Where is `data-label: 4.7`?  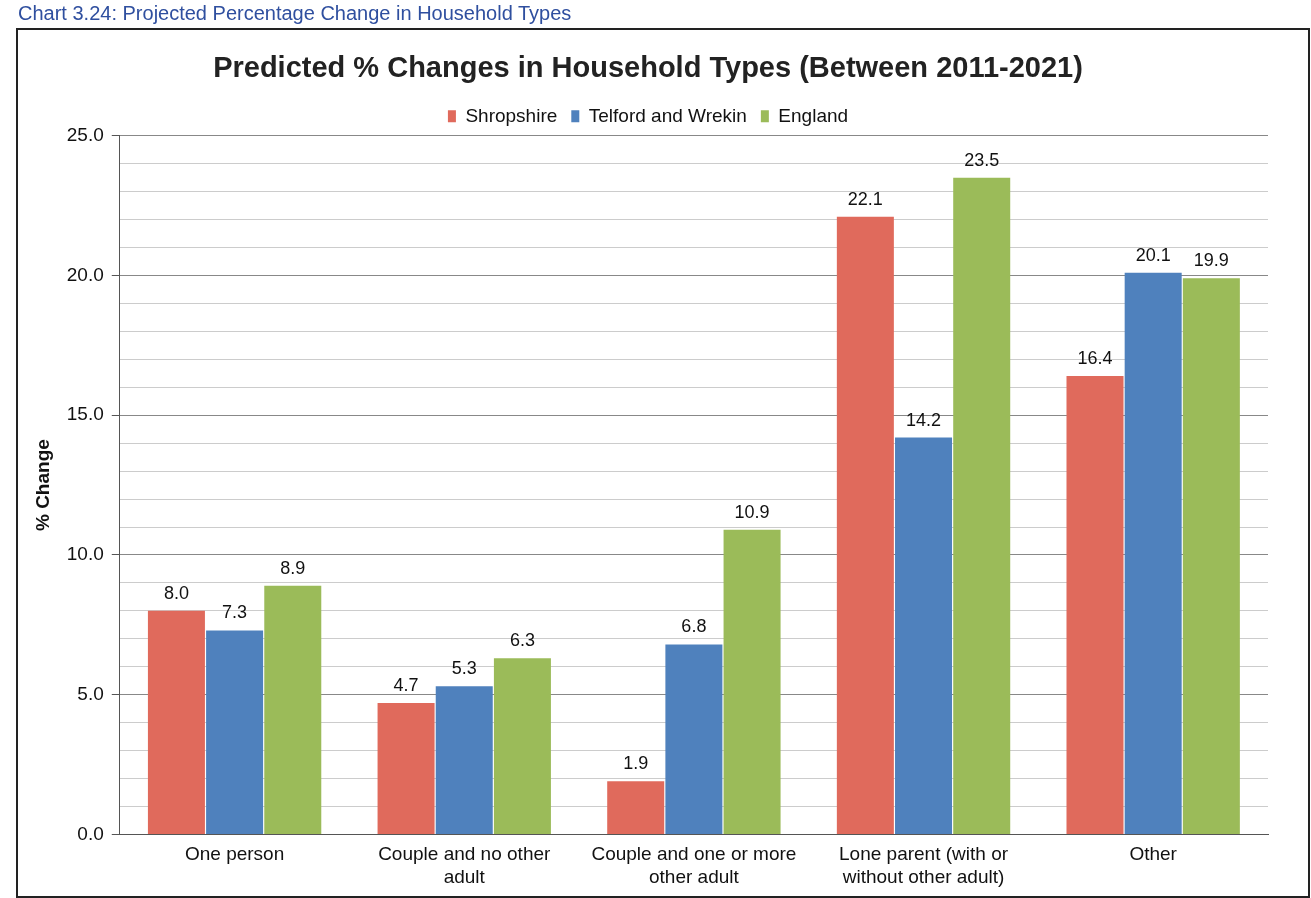 data-label: 4.7 is located at coordinates (406, 685).